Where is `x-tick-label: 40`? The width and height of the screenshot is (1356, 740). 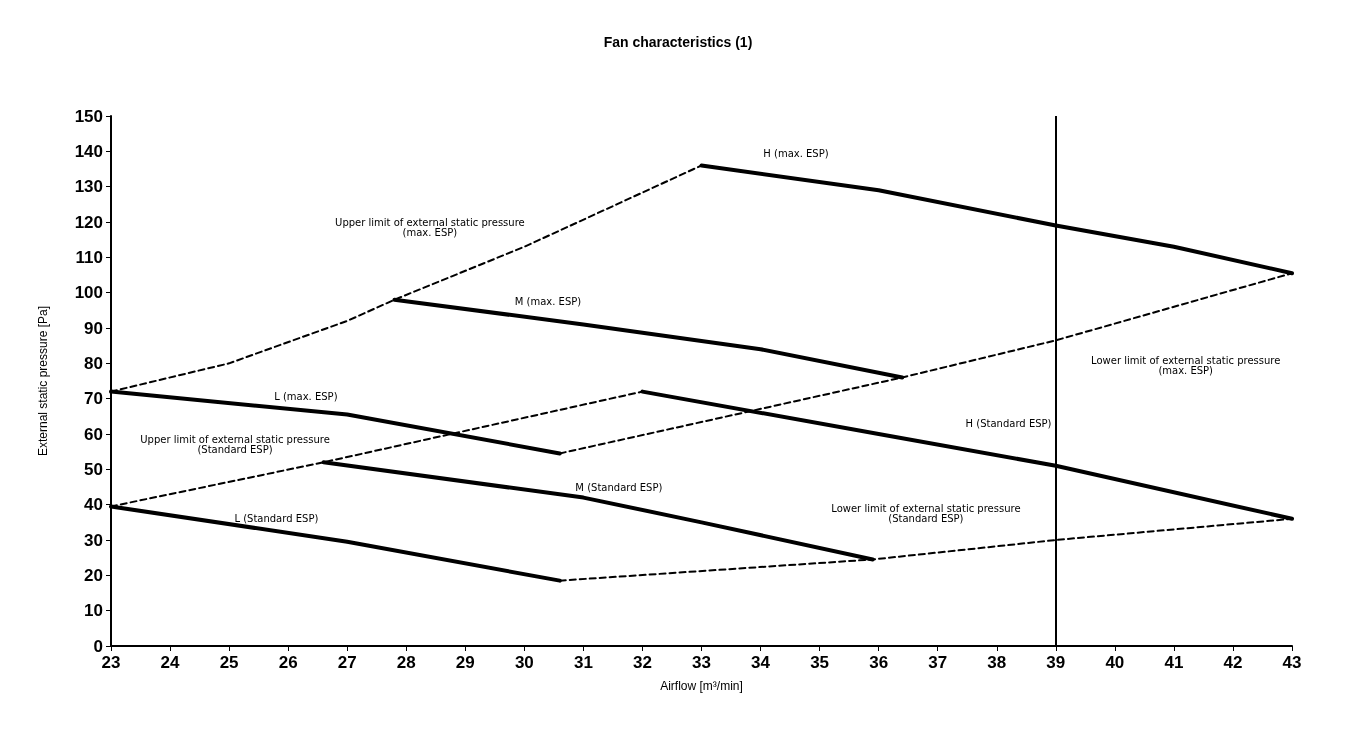 x-tick-label: 40 is located at coordinates (1115, 662).